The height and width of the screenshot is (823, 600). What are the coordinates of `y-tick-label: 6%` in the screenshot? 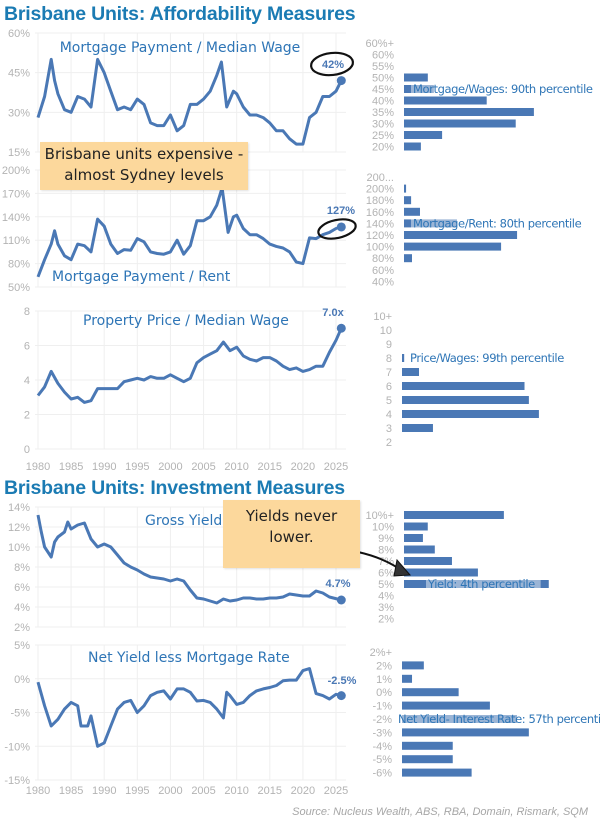 It's located at (22, 588).